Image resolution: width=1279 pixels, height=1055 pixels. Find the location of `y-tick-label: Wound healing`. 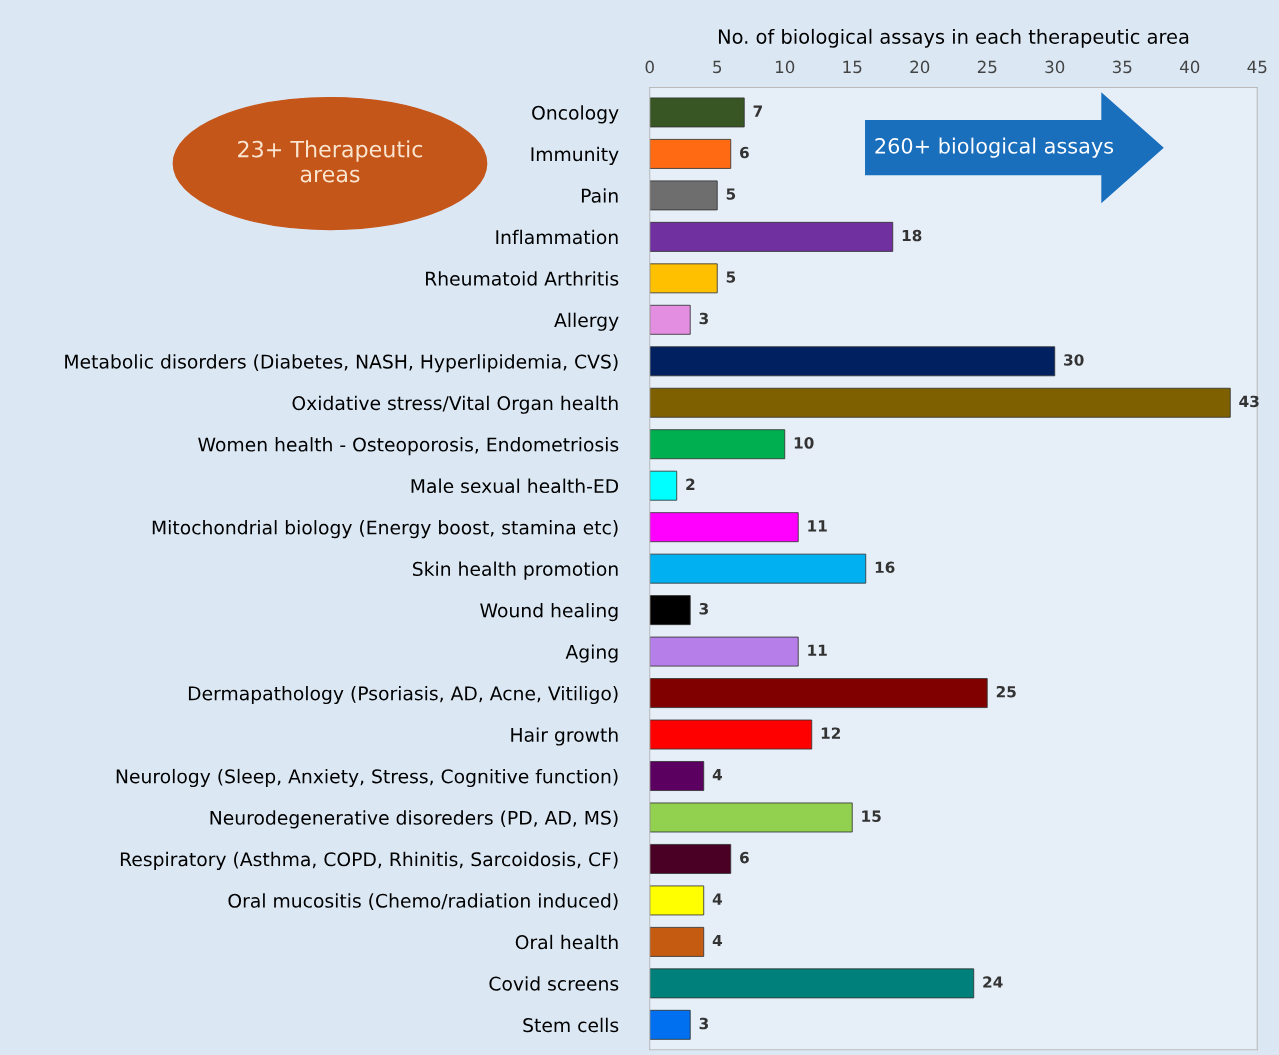

y-tick-label: Wound healing is located at coordinates (549, 612).